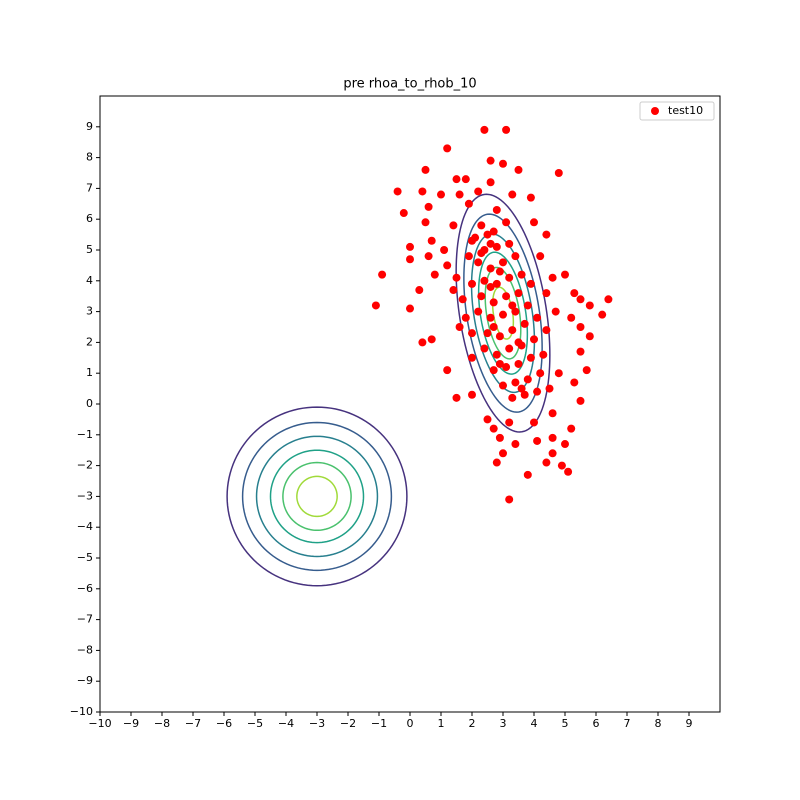 Image resolution: width=800 pixels, height=800 pixels. Describe the element at coordinates (85, 588) in the screenshot. I see `y-tick-label: −6` at that location.